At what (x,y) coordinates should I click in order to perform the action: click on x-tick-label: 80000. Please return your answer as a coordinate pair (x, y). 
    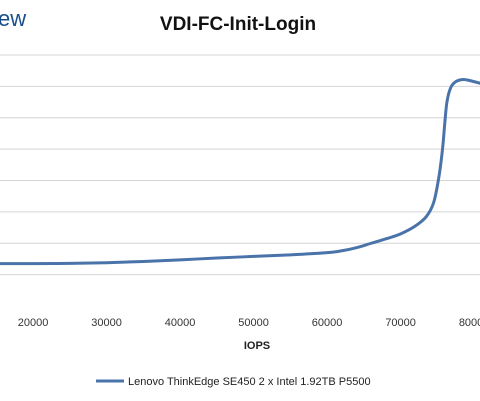
    Looking at the image, I should click on (469, 323).